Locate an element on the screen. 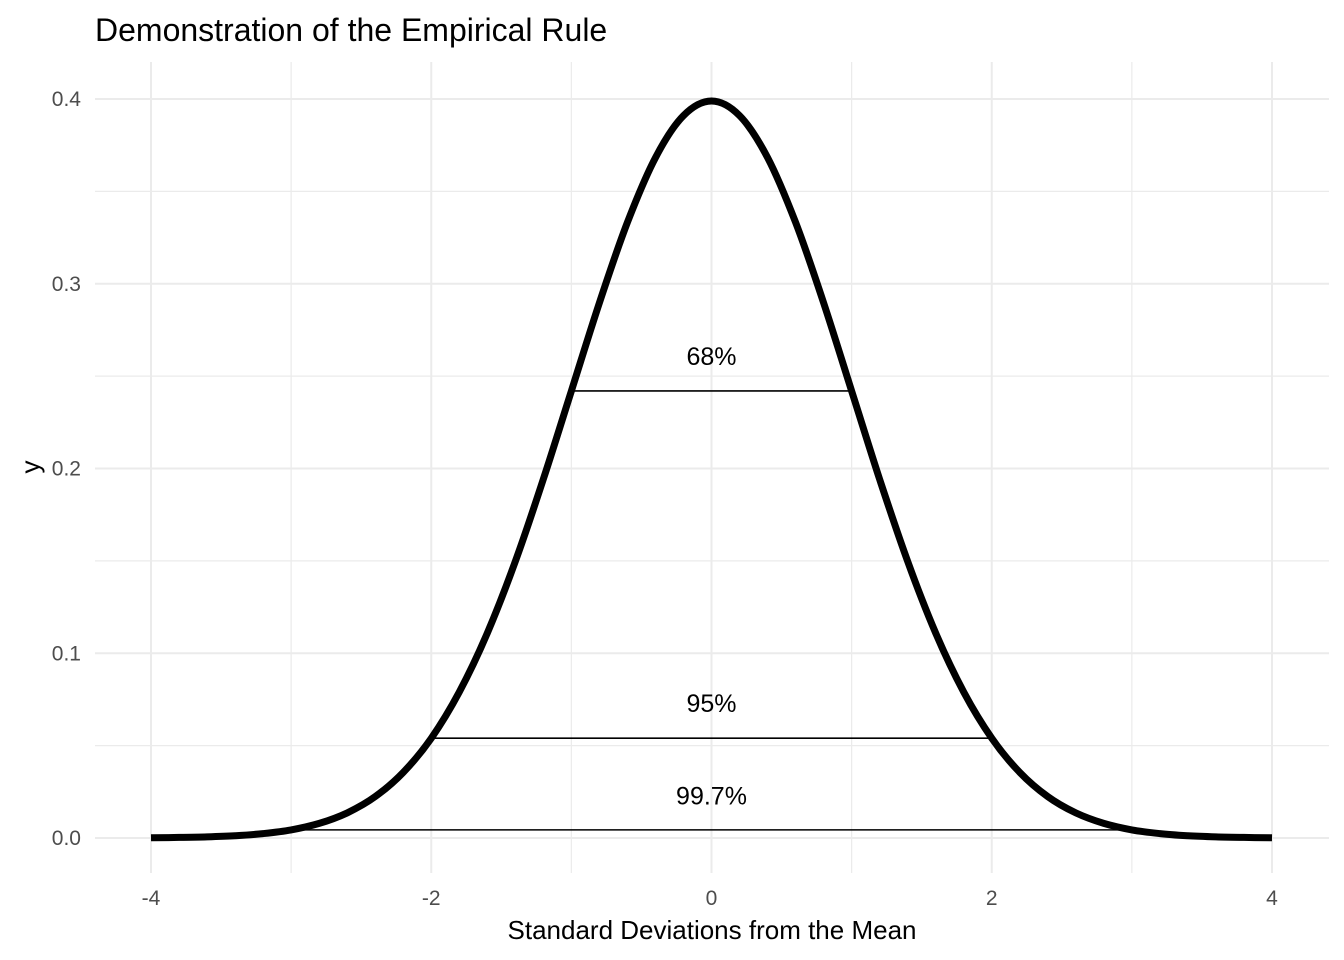 This screenshot has width=1344, height=960. y-tick-label: 0.0 is located at coordinates (66, 838).